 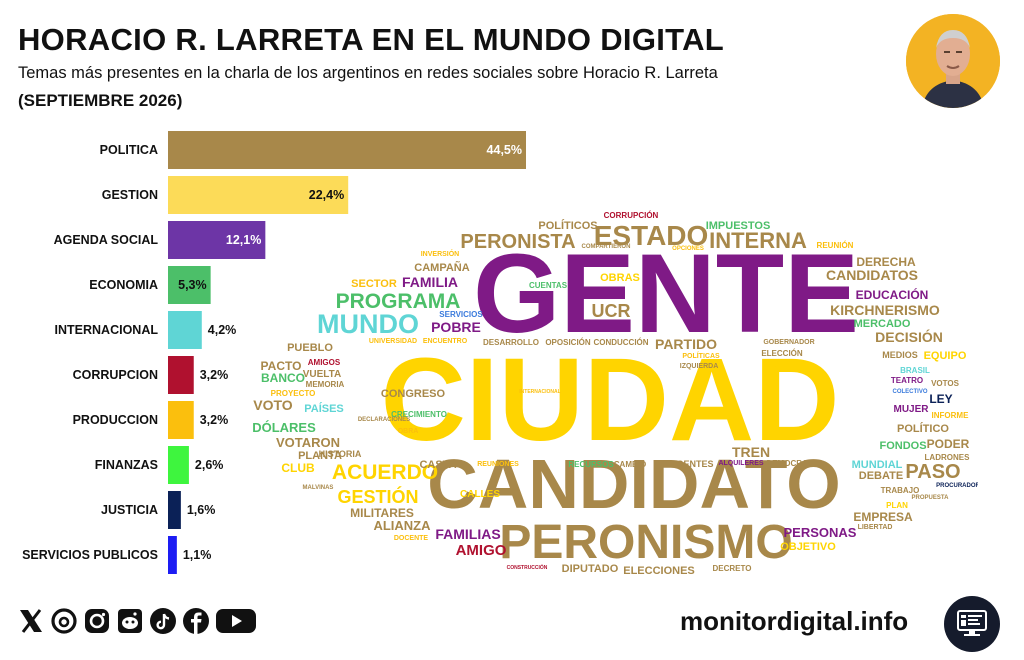 What do you see at coordinates (283, 378) in the screenshot?
I see `word-cloud-term: BANCO` at bounding box center [283, 378].